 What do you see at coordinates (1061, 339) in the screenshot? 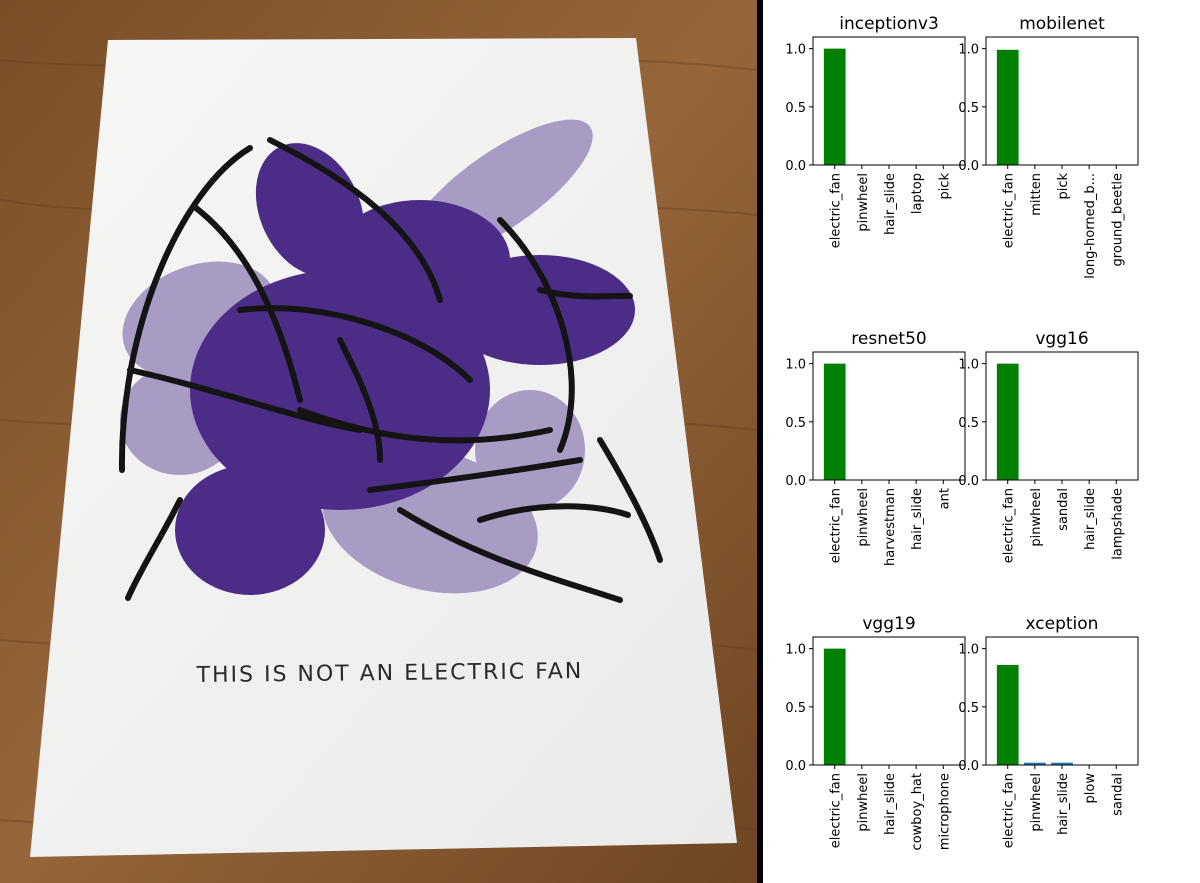
I see `chart-title: vgg16` at bounding box center [1061, 339].